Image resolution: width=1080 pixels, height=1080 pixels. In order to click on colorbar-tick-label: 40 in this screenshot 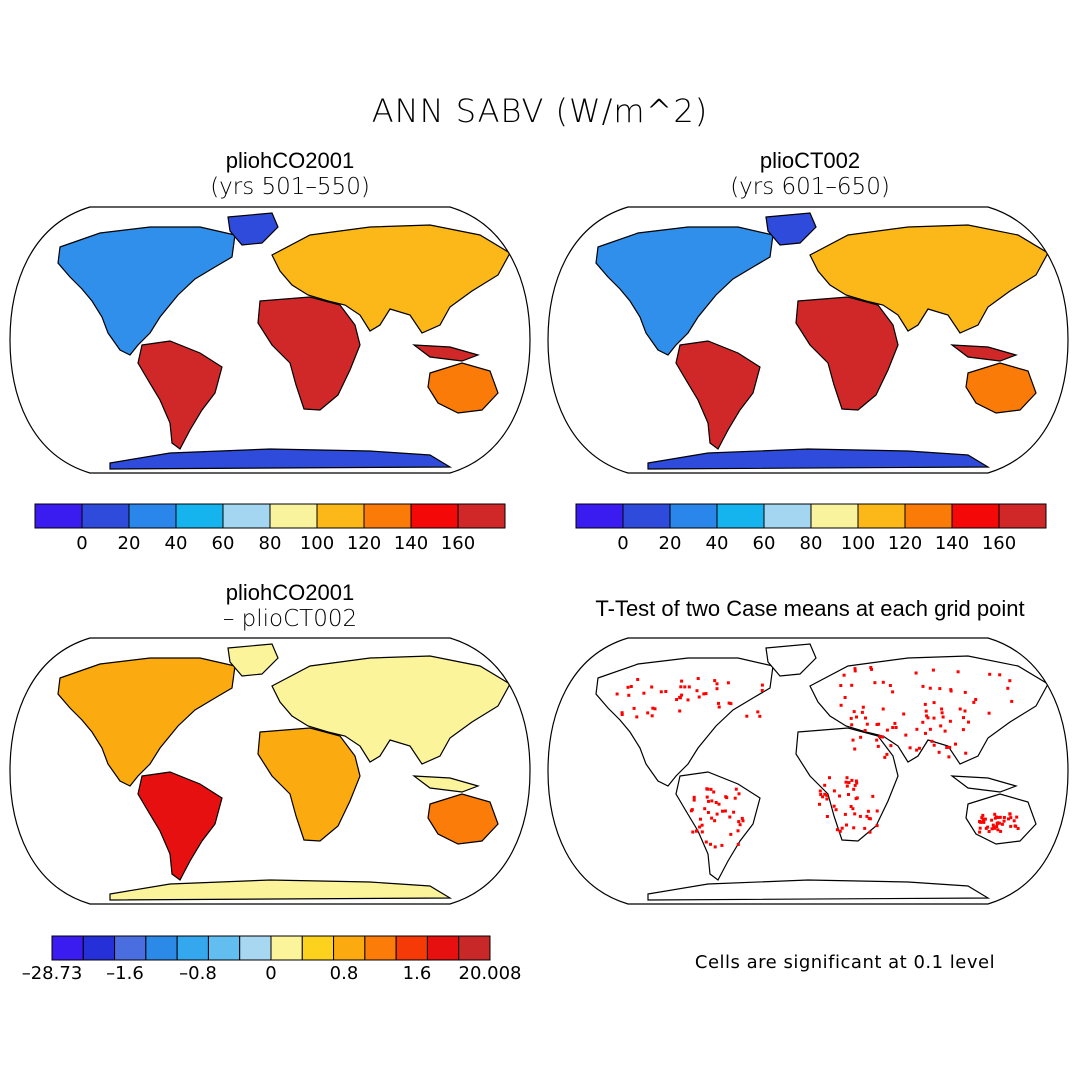, I will do `click(176, 543)`.